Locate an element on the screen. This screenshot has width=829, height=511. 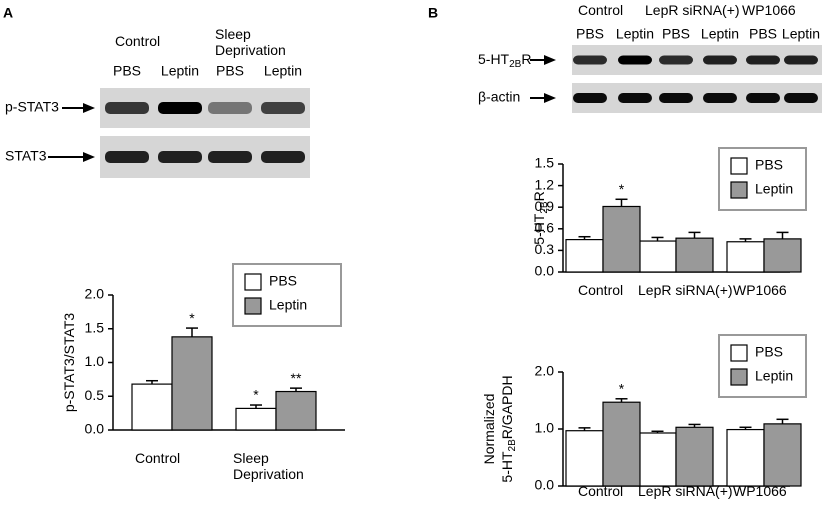
blot-row-label: 5-HT2BR is located at coordinates (504, 60).